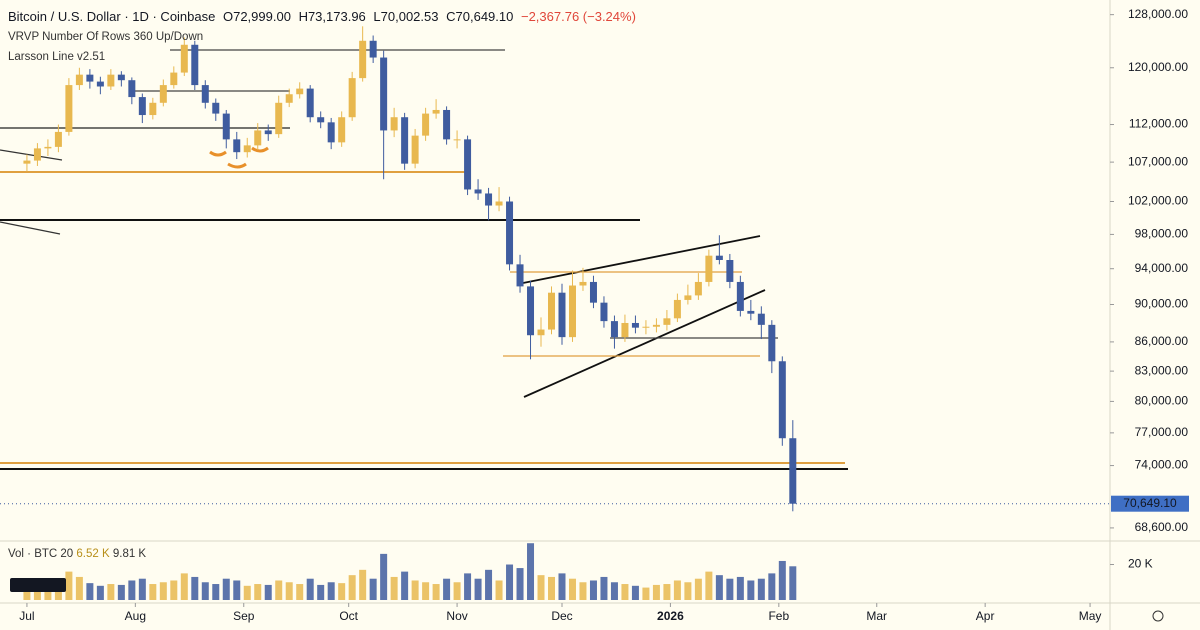  I want to click on indicator: VRVP Number Of Rows 360 Up/Down, so click(106, 37).